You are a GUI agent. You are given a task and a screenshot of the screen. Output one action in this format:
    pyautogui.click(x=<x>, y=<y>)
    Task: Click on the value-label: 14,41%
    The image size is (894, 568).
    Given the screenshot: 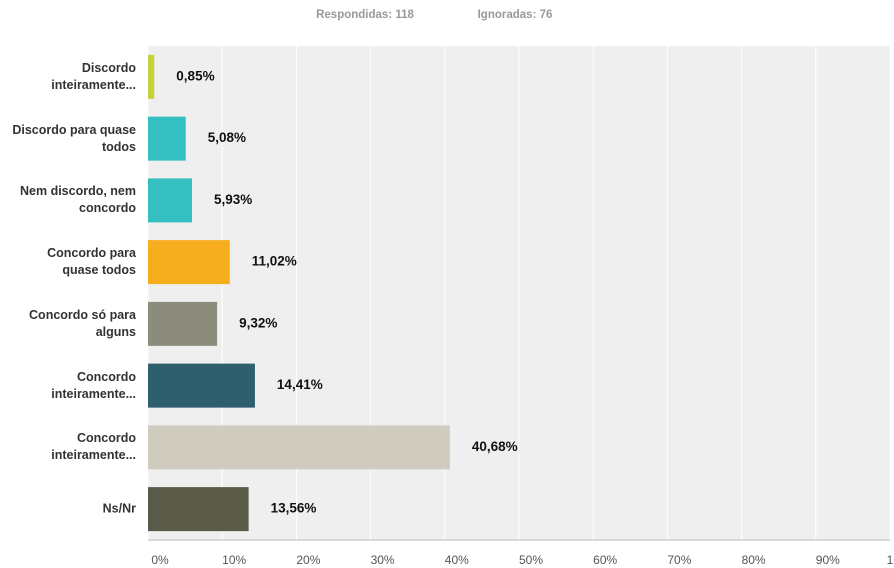 What is the action you would take?
    pyautogui.click(x=300, y=384)
    